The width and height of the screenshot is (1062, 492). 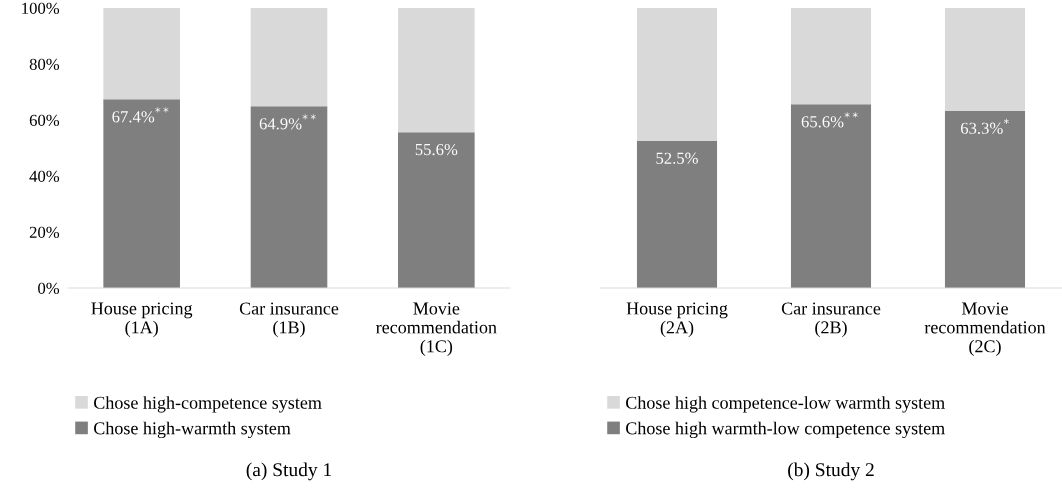 What do you see at coordinates (142, 320) in the screenshot?
I see `x-tick-label: House pricing (1A)` at bounding box center [142, 320].